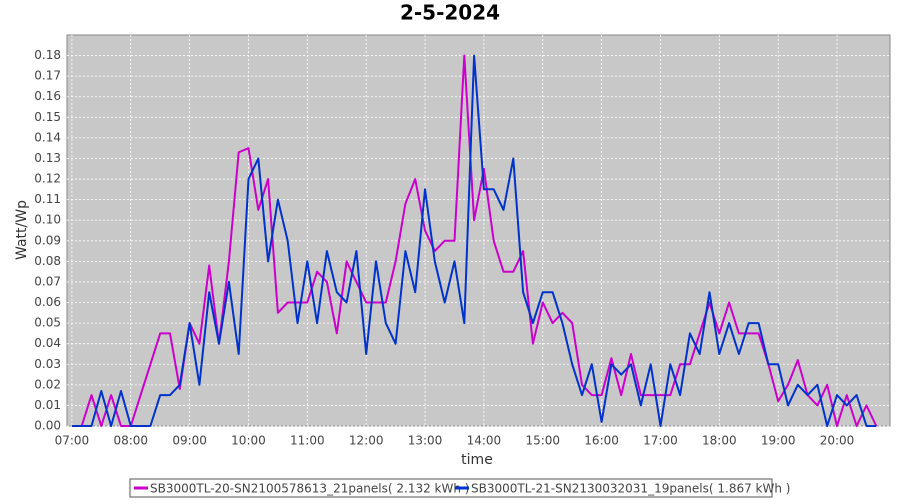 This screenshot has width=900, height=504. I want to click on y-tick-label: 0.12, so click(47, 179).